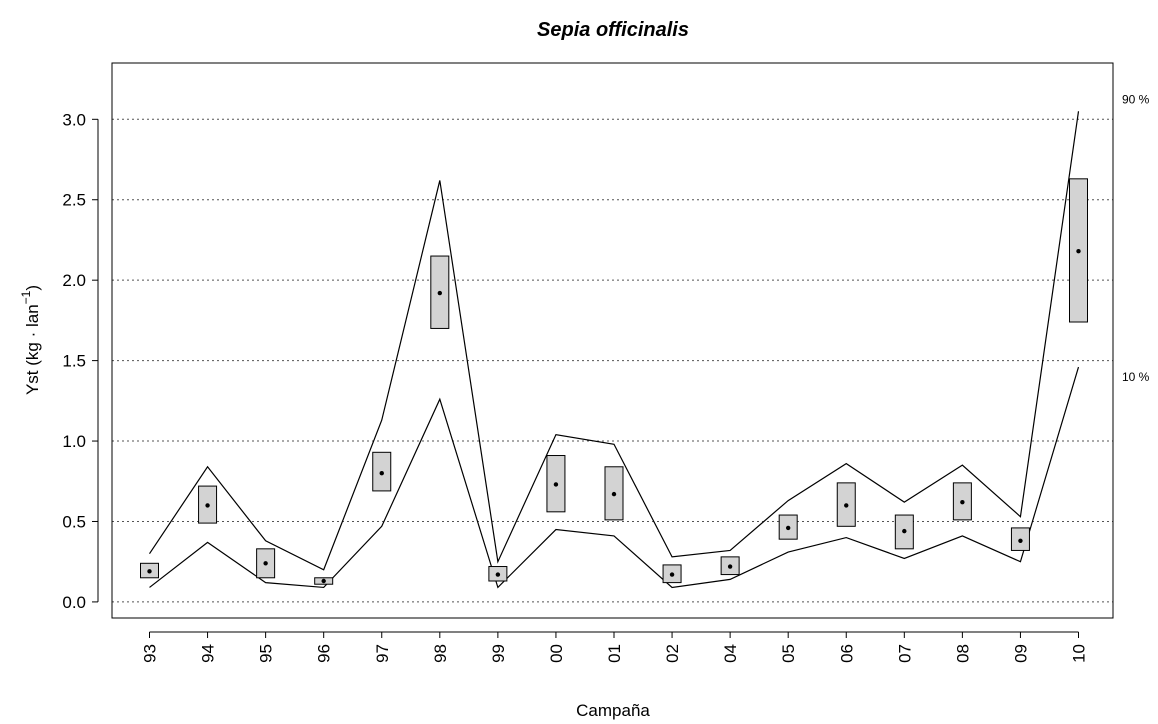 Image resolution: width=1158 pixels, height=724 pixels. Describe the element at coordinates (382, 653) in the screenshot. I see `x-tick-label: 97` at that location.